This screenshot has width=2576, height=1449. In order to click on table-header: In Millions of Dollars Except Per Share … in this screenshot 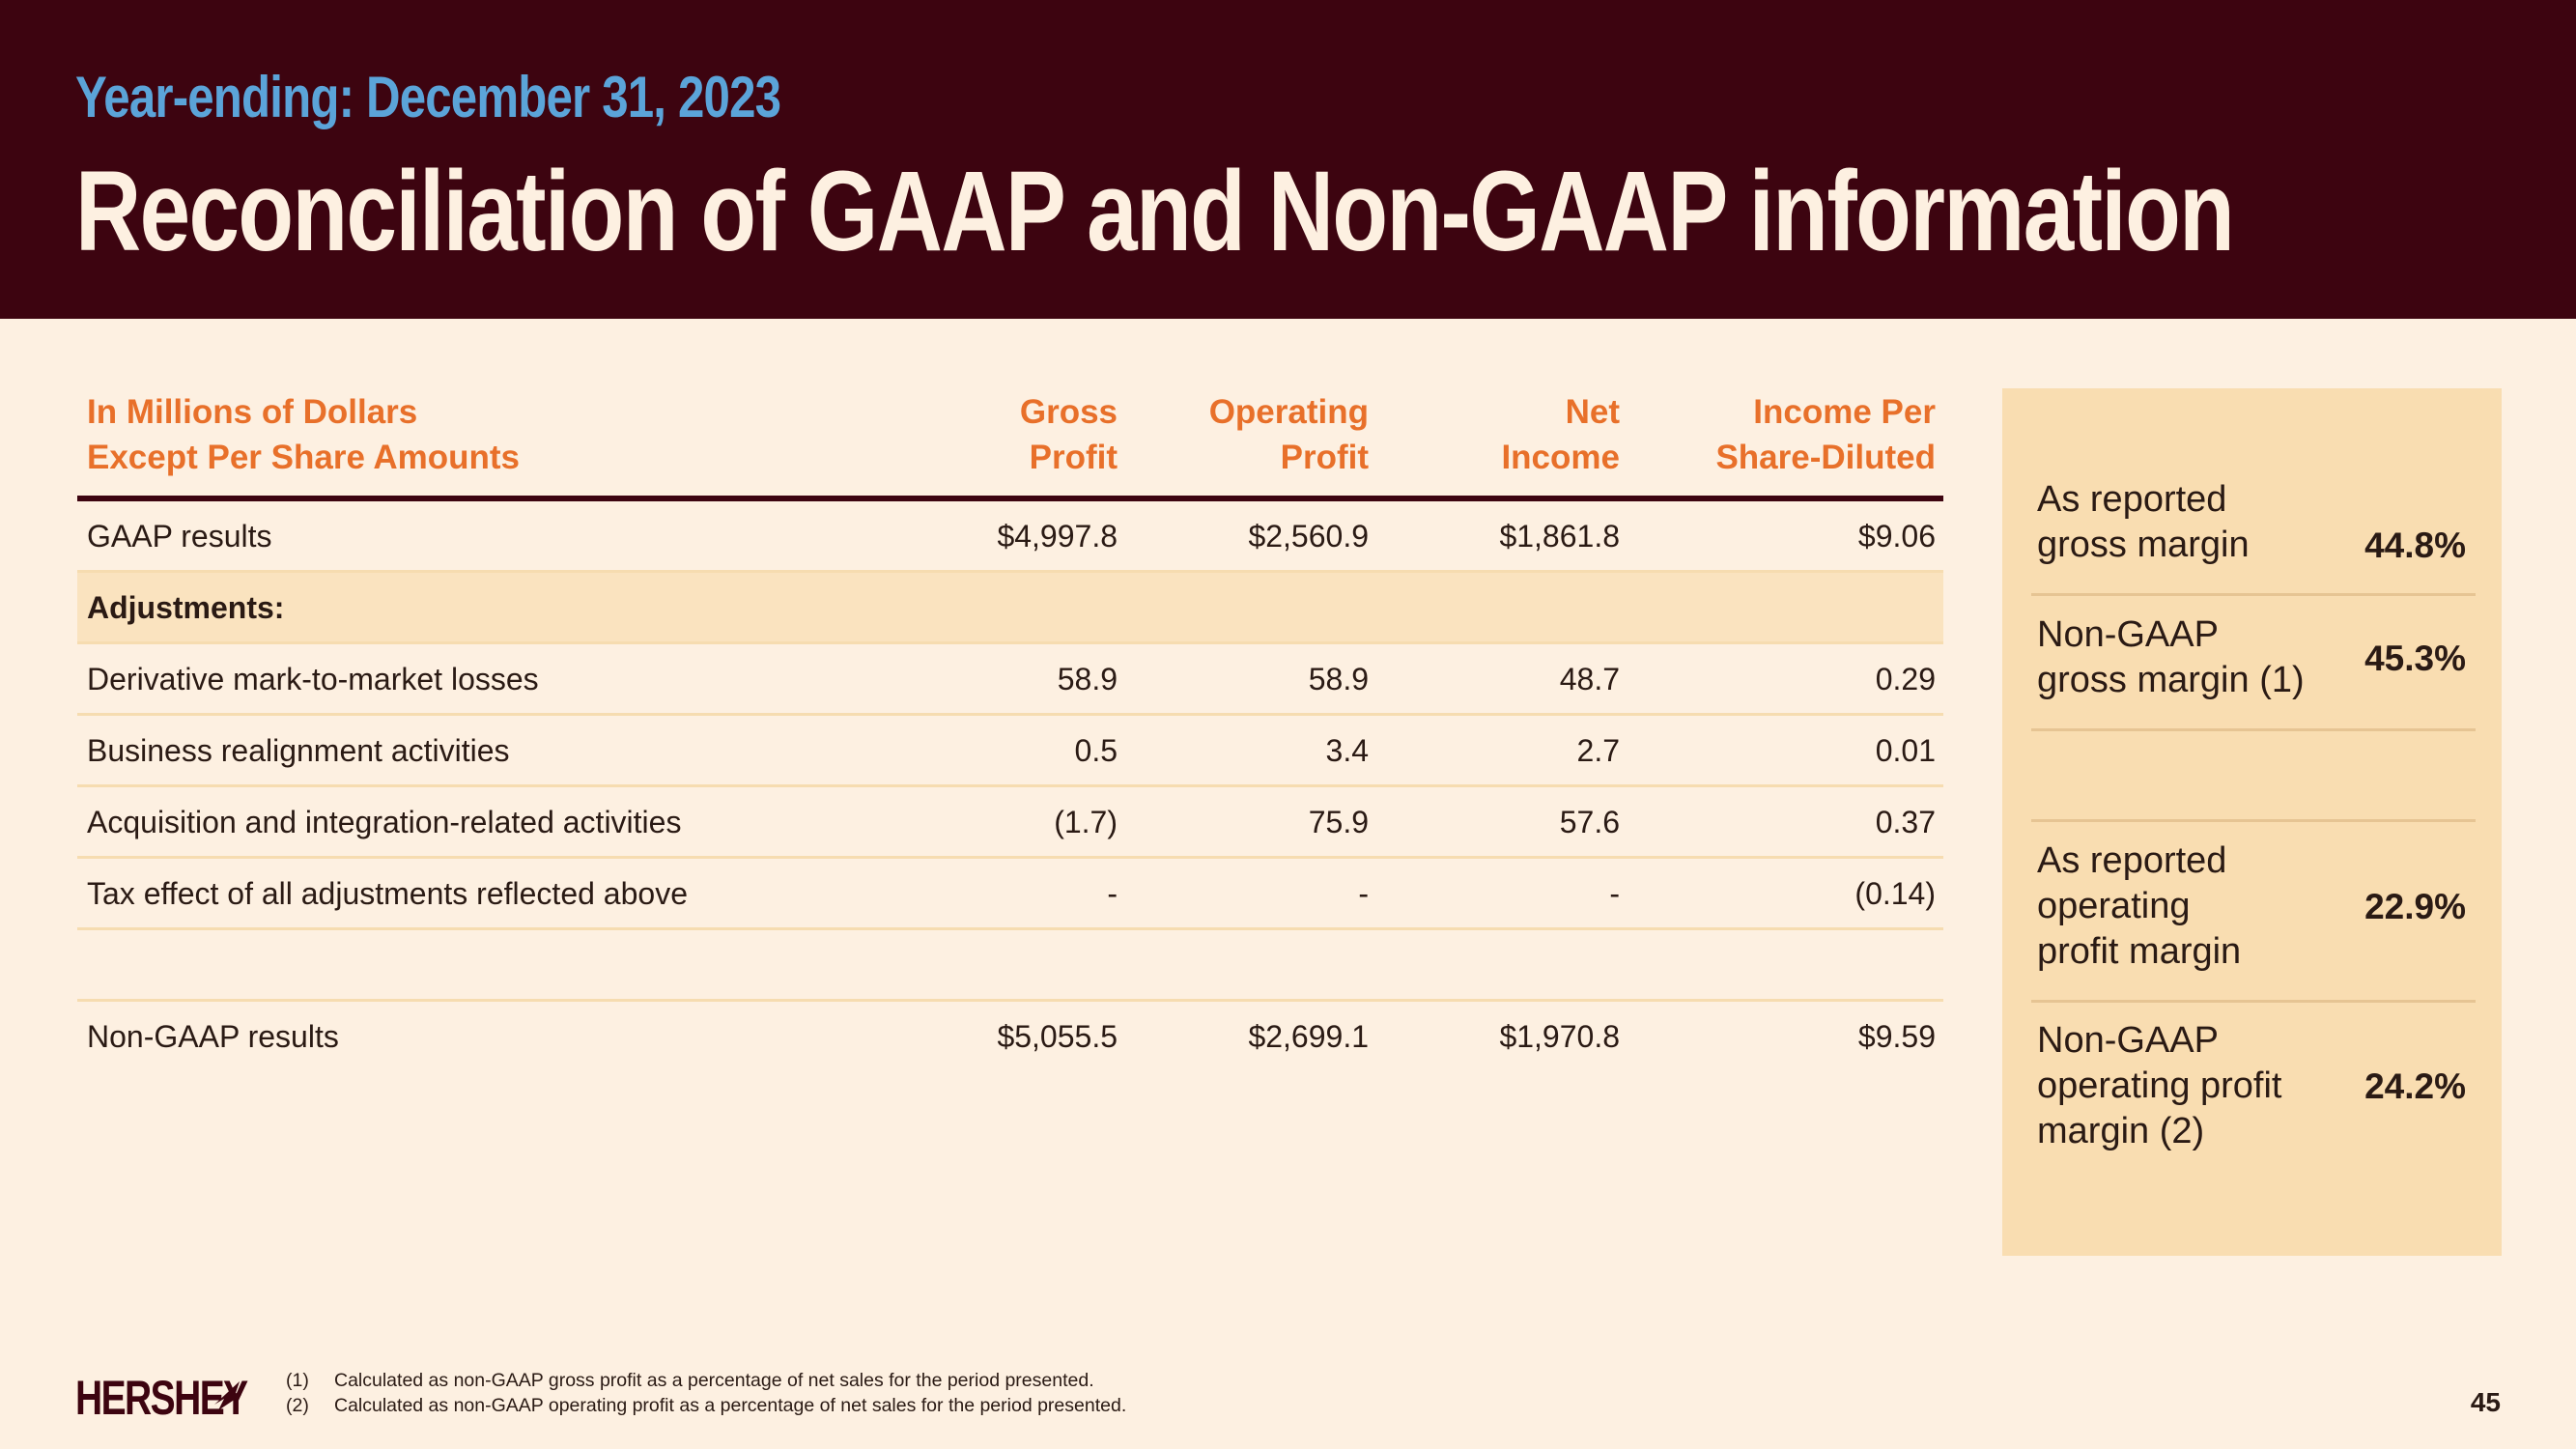, I will do `click(1010, 441)`.